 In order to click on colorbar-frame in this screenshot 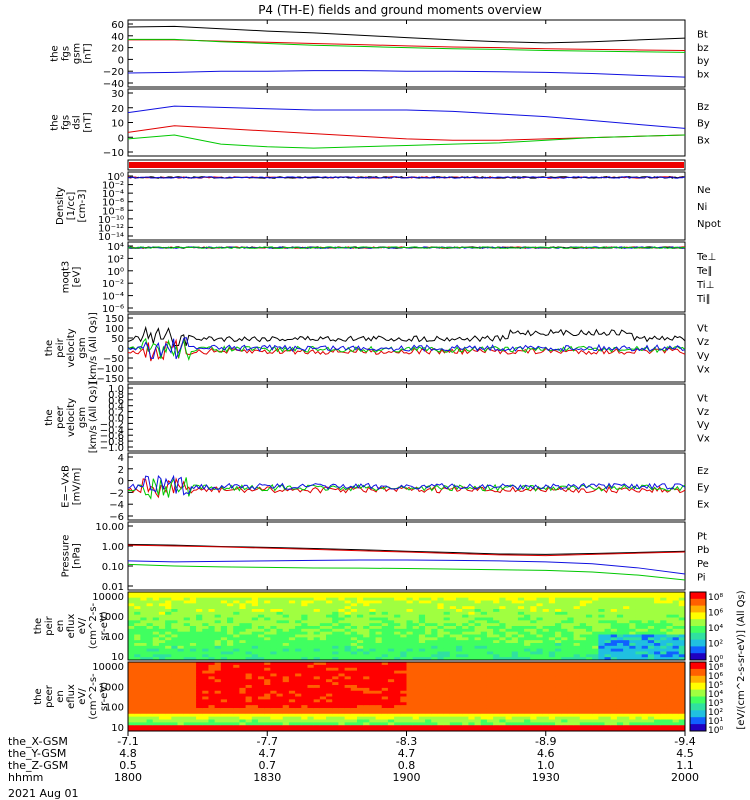, I will do `click(698, 626)`.